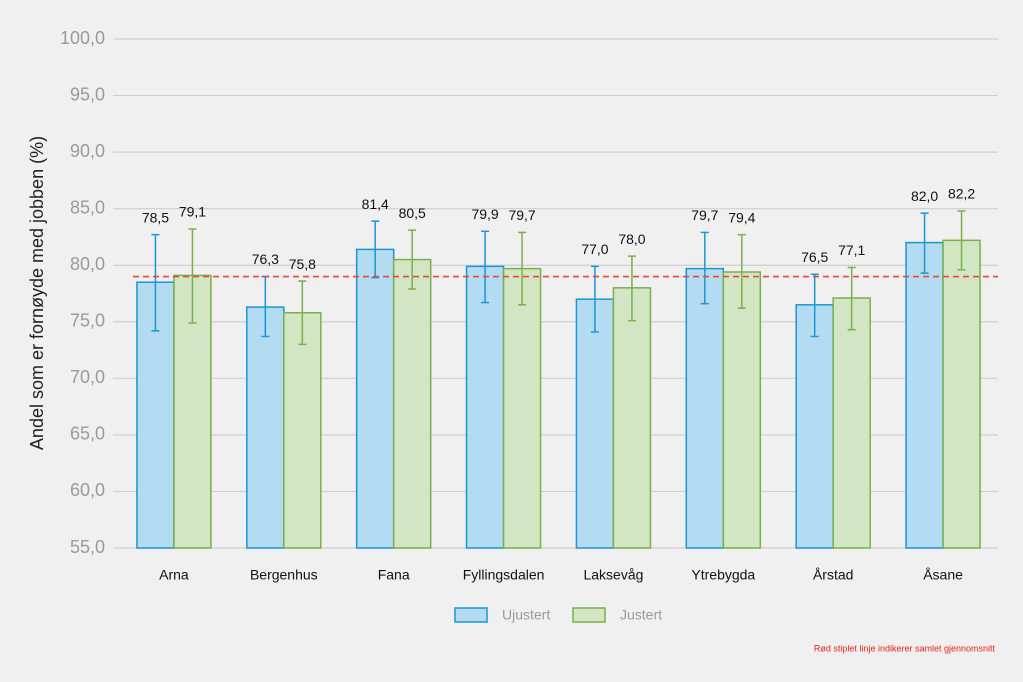  Describe the element at coordinates (961, 194) in the screenshot. I see `value-label: 82,2` at that location.